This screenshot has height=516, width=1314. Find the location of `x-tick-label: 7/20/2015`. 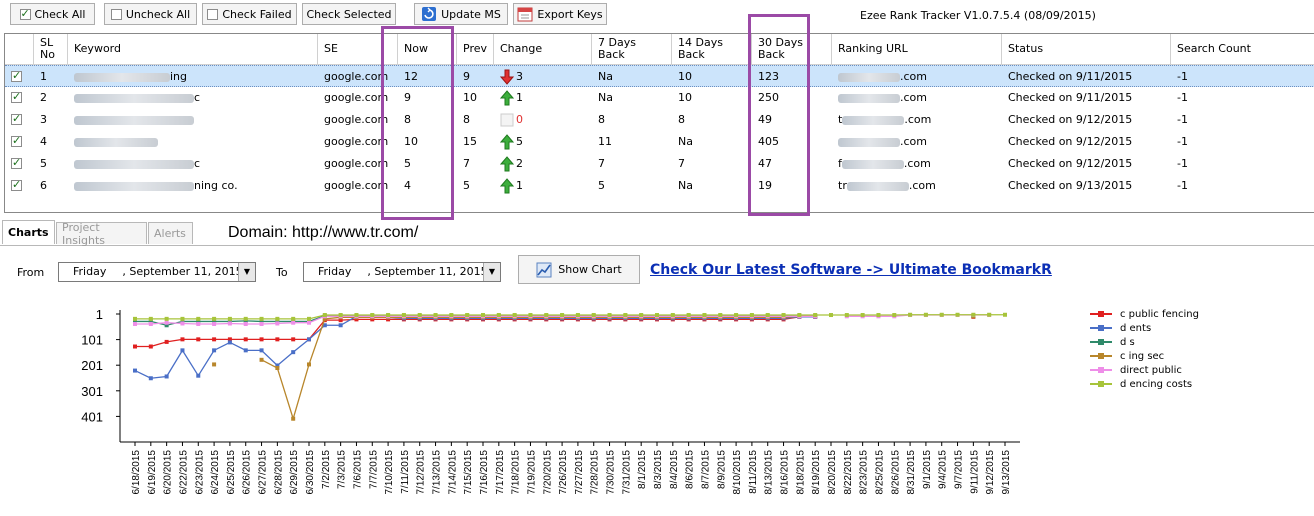

x-tick-label: 7/20/2015 is located at coordinates (547, 472).